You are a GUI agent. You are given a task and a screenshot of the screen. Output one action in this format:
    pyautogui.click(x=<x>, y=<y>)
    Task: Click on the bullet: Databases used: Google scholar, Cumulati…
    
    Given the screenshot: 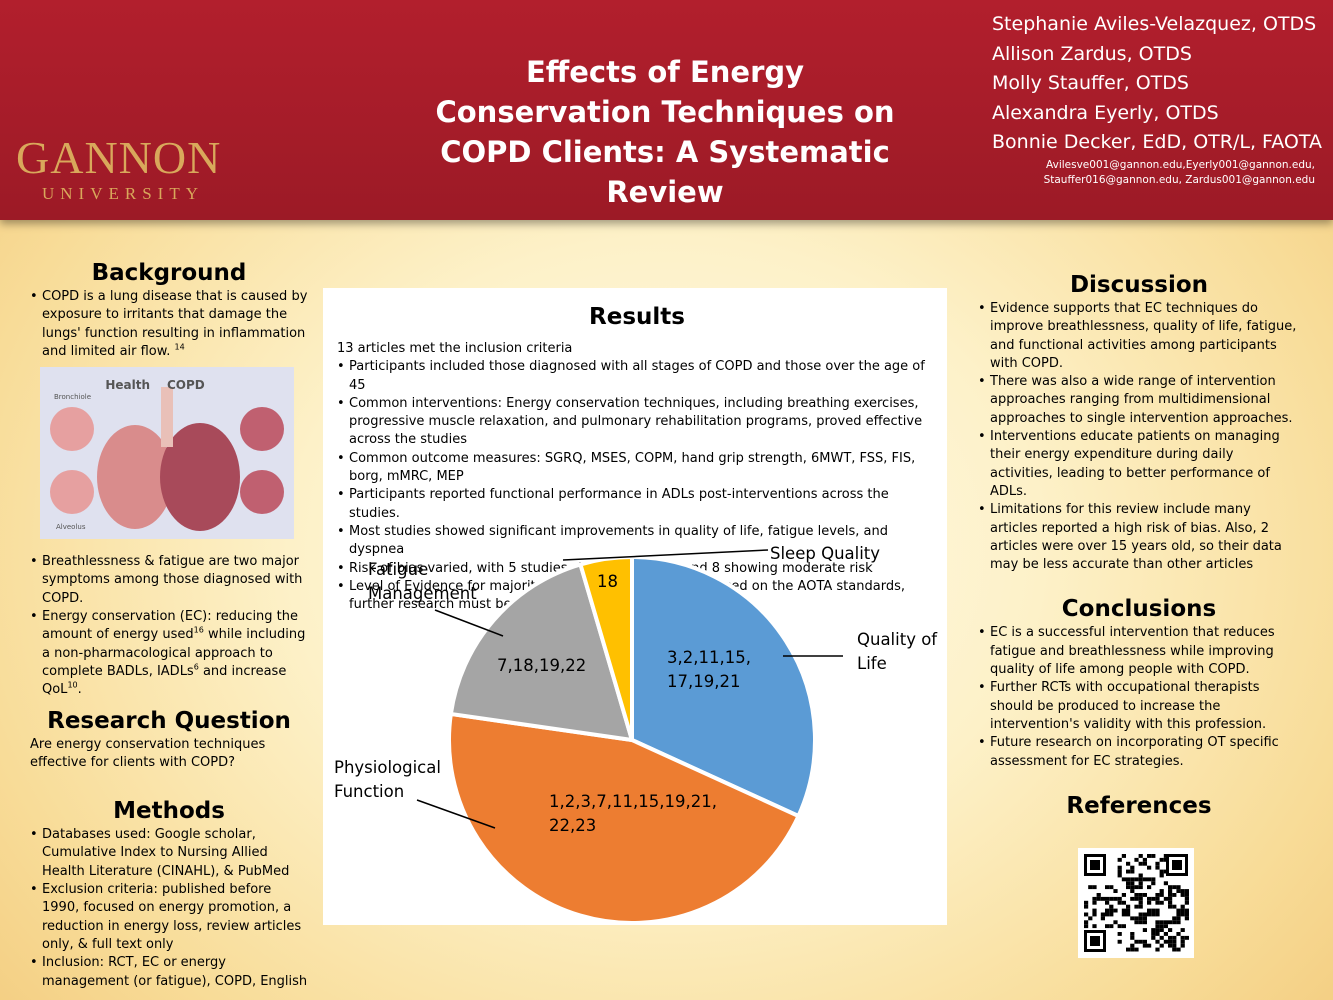 What is the action you would take?
    pyautogui.click(x=169, y=853)
    